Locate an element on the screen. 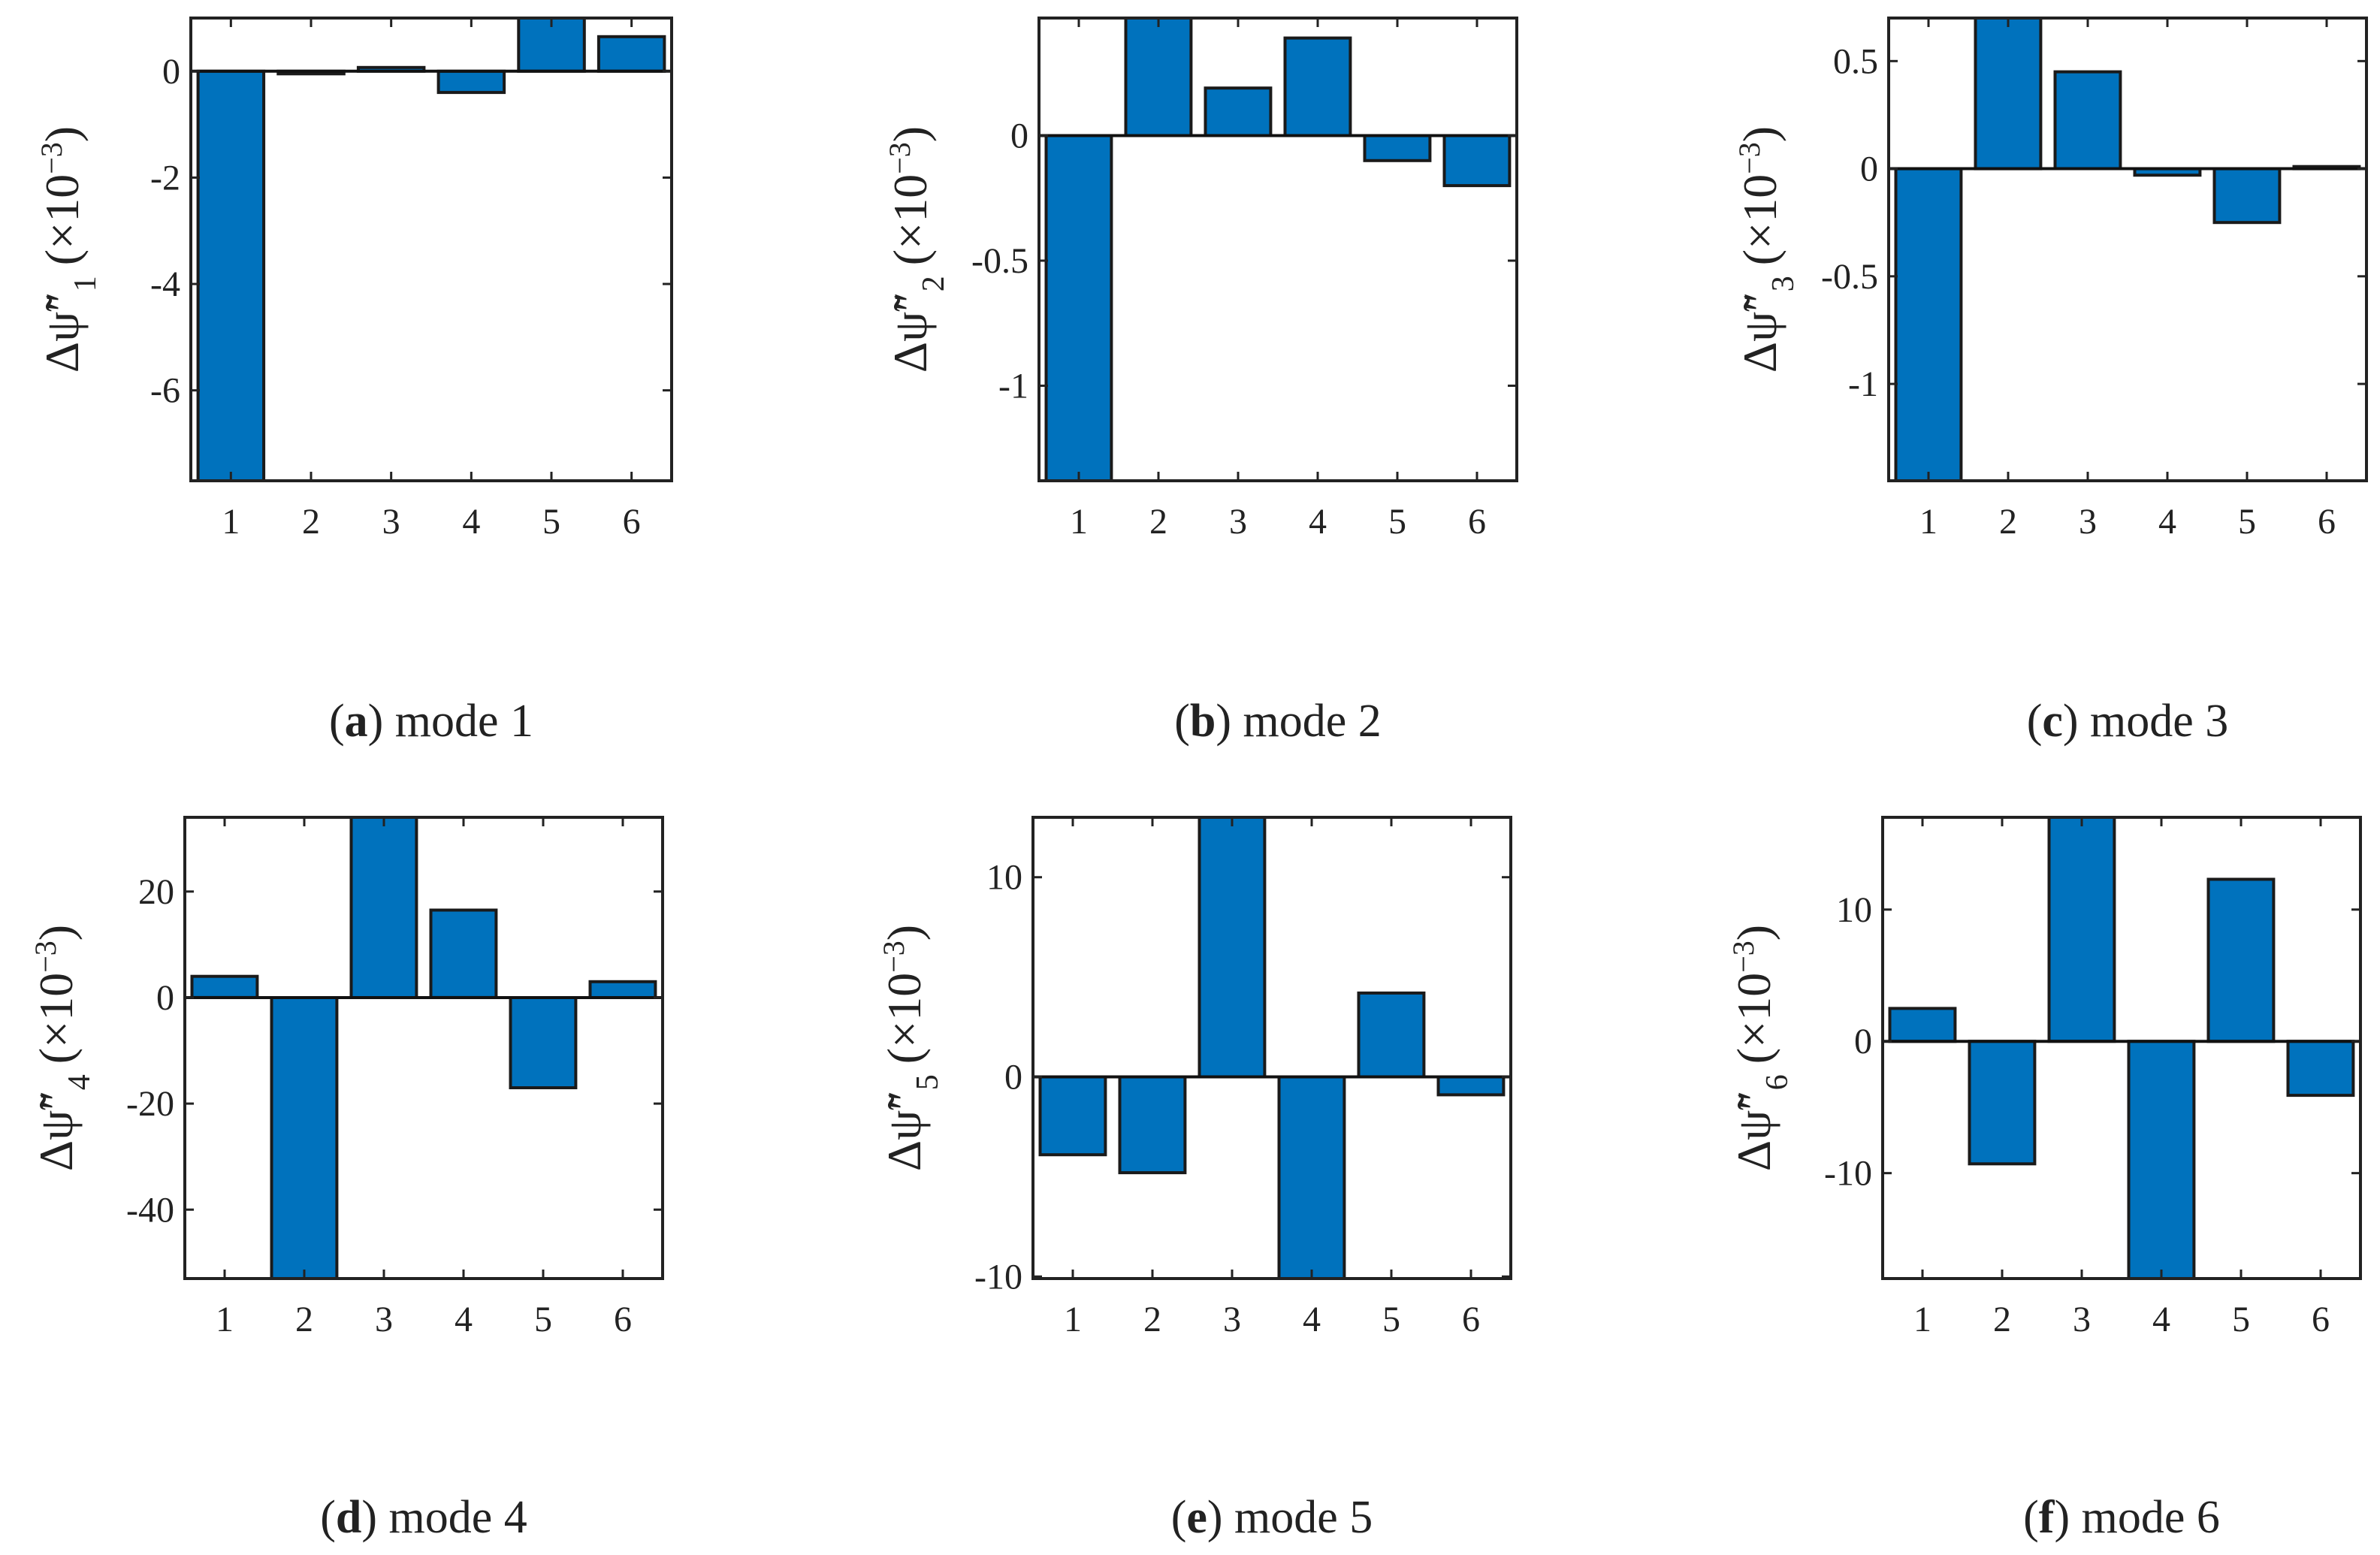 The width and height of the screenshot is (2380, 1555). ylabel: Δψ̃″3(×10−3) is located at coordinates (1767, 249).